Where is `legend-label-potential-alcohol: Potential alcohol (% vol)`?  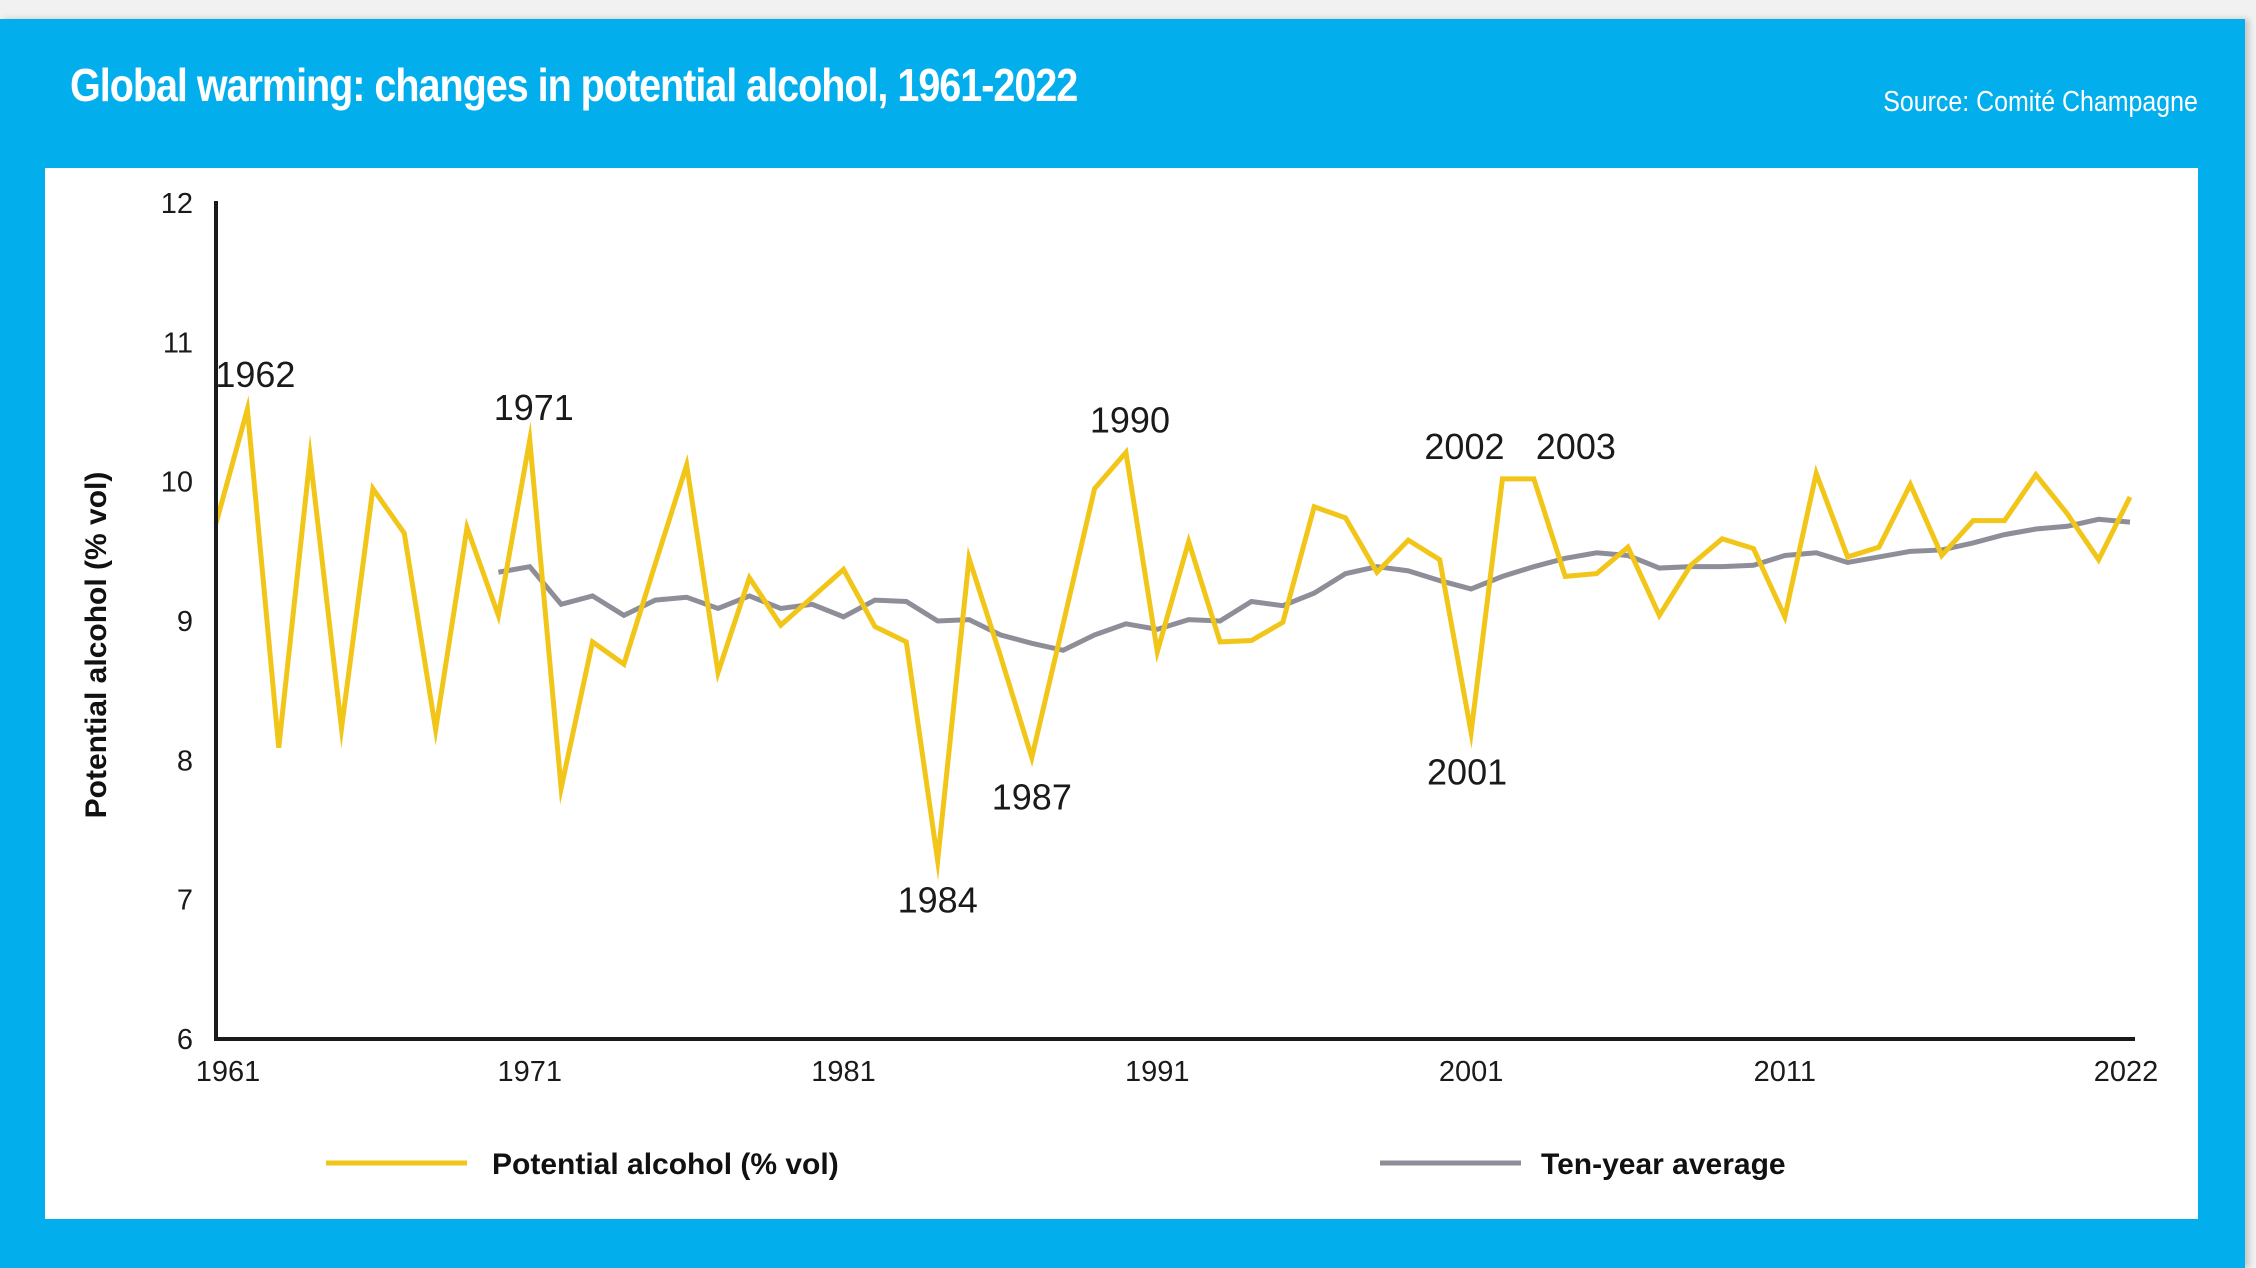 legend-label-potential-alcohol: Potential alcohol (% vol) is located at coordinates (665, 1164).